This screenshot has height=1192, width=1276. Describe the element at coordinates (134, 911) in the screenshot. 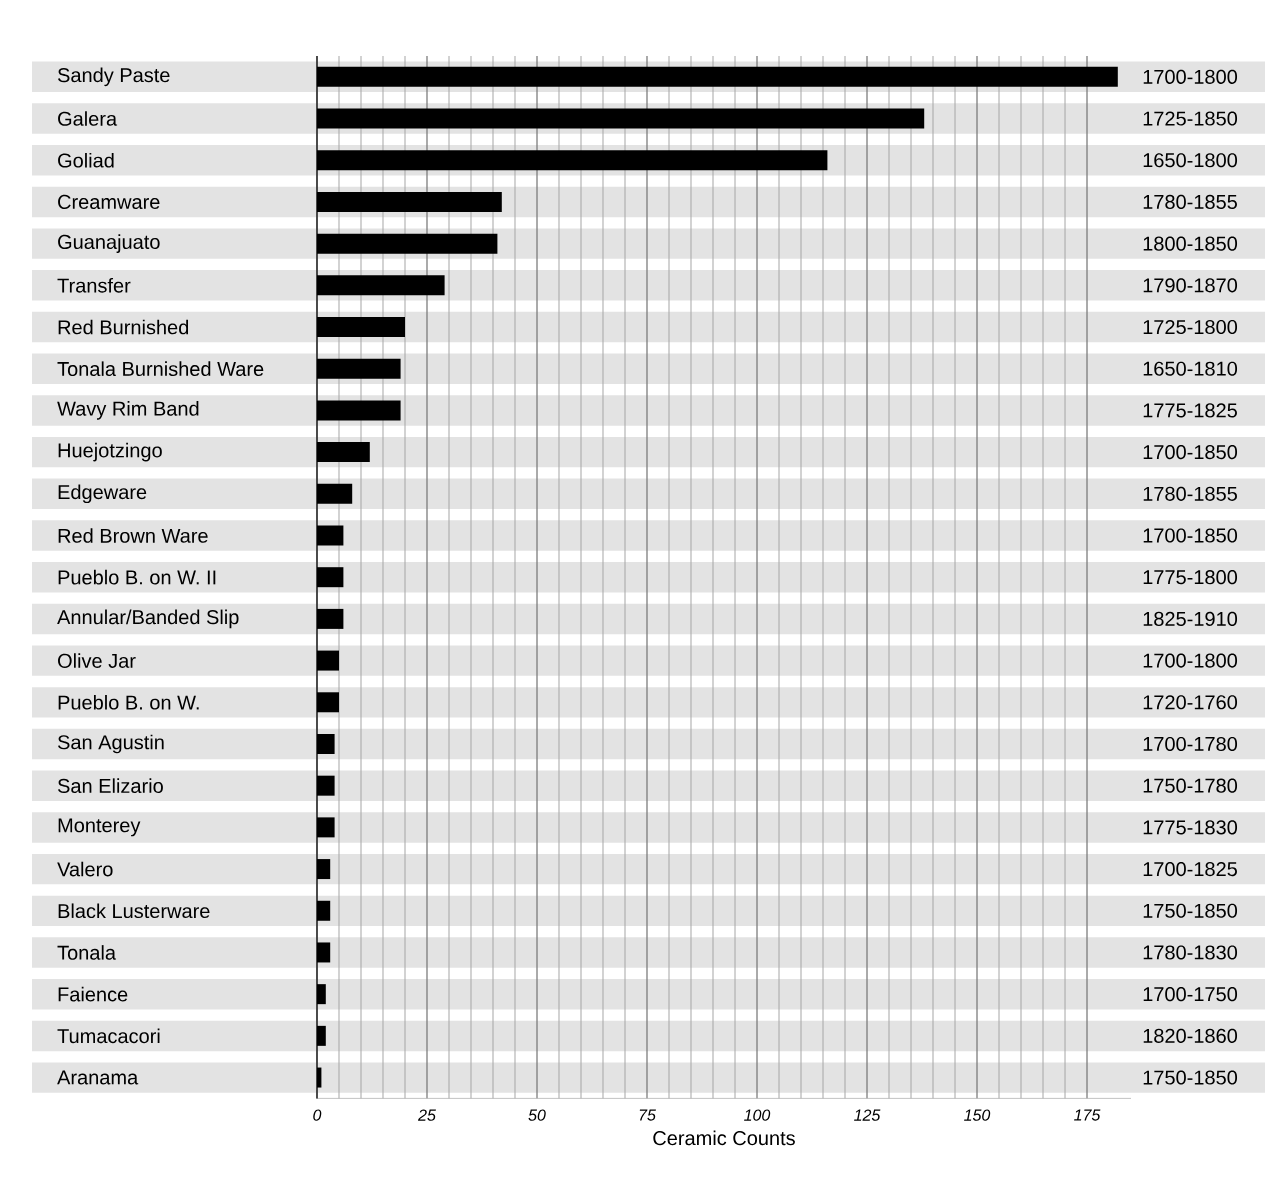

I see `y-tick-label: Black Lusterware` at that location.